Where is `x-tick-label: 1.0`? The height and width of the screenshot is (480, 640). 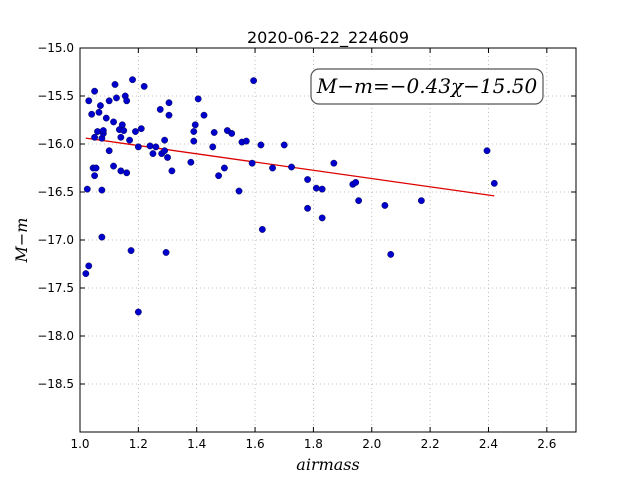 x-tick-label: 1.0 is located at coordinates (79, 444).